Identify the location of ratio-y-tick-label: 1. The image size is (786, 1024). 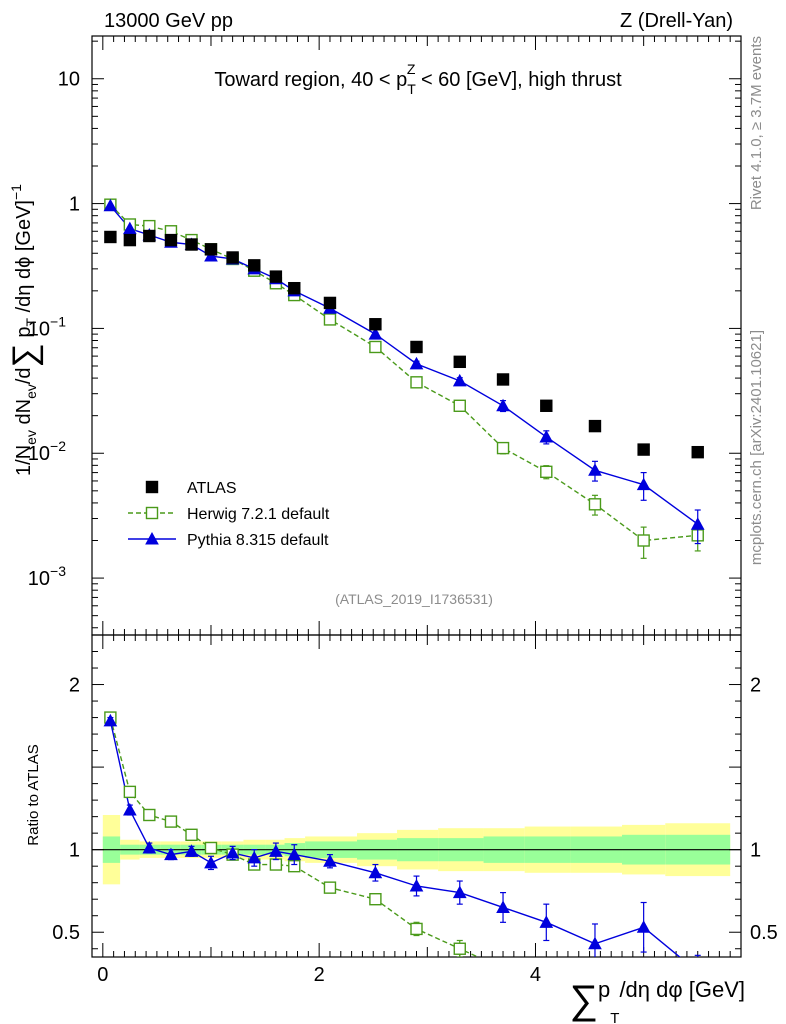
(74, 851).